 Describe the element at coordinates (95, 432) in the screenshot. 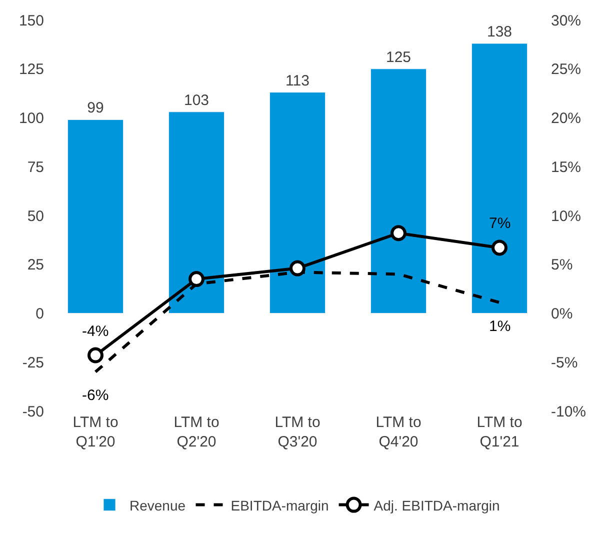

I see `x-tick-label: LTM to Q1'20` at that location.